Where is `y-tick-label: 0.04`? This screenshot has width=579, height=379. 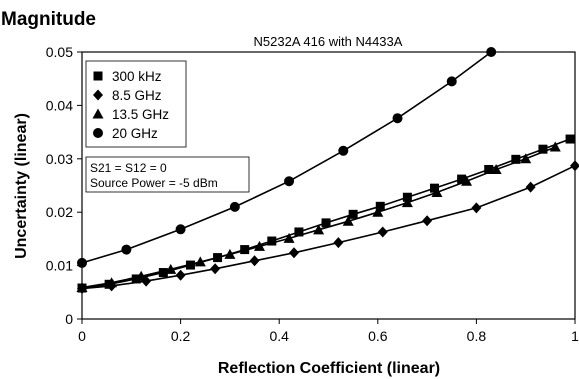
y-tick-label: 0.04 is located at coordinates (59, 105).